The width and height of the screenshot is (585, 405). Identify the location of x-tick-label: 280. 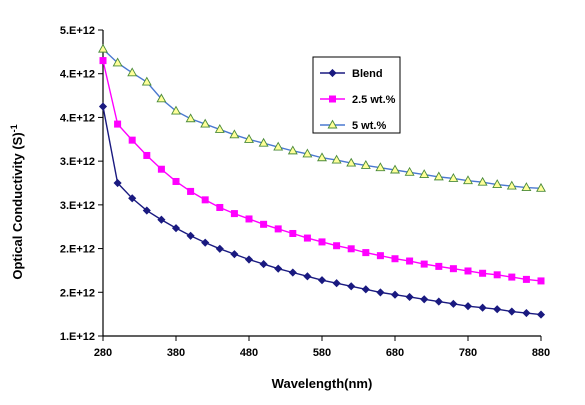
(103, 353).